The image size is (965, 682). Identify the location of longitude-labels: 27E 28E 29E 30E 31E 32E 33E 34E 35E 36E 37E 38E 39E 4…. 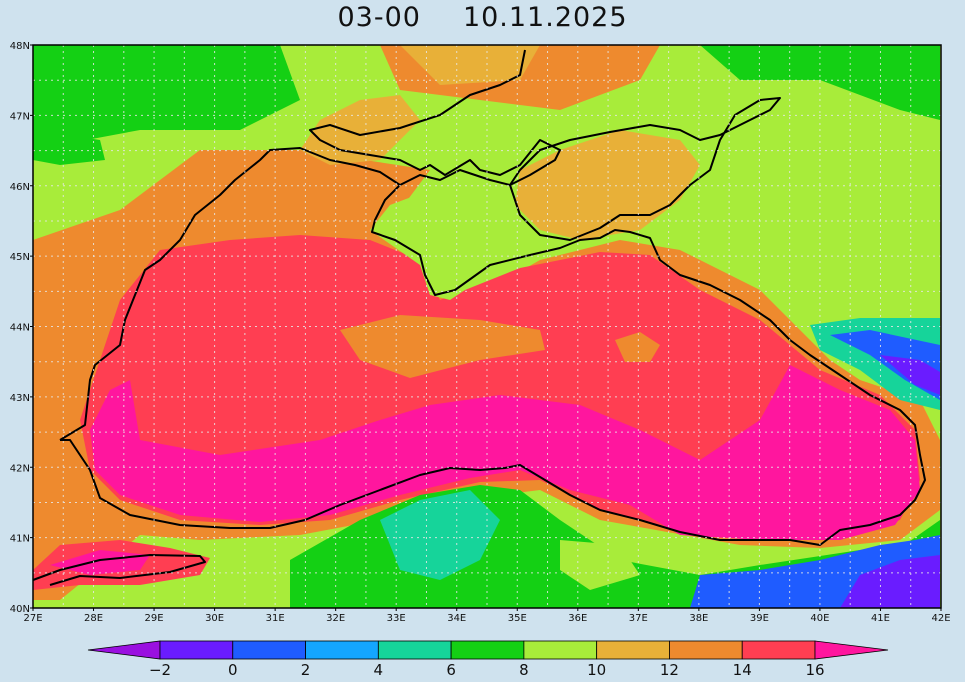
(487, 616).